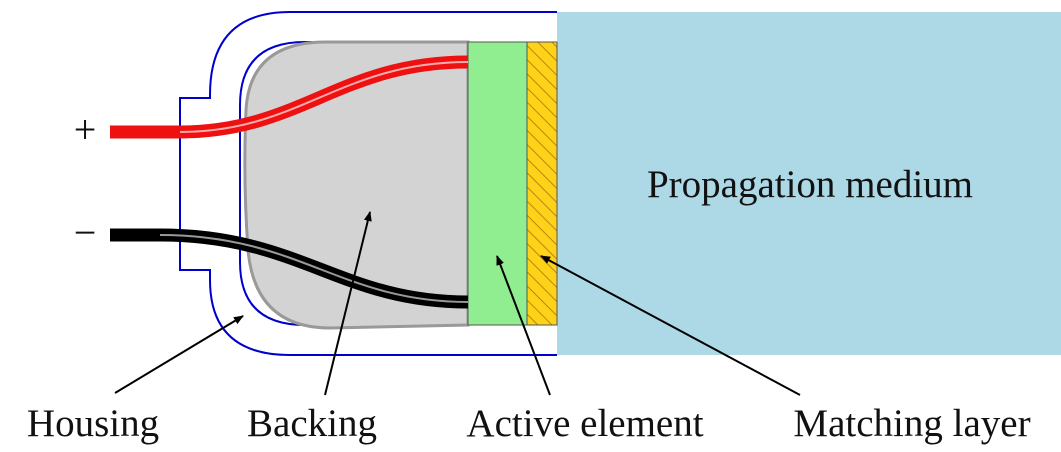 This screenshot has height=452, width=1061. What do you see at coordinates (85, 232) in the screenshot?
I see `negative-terminal: −` at bounding box center [85, 232].